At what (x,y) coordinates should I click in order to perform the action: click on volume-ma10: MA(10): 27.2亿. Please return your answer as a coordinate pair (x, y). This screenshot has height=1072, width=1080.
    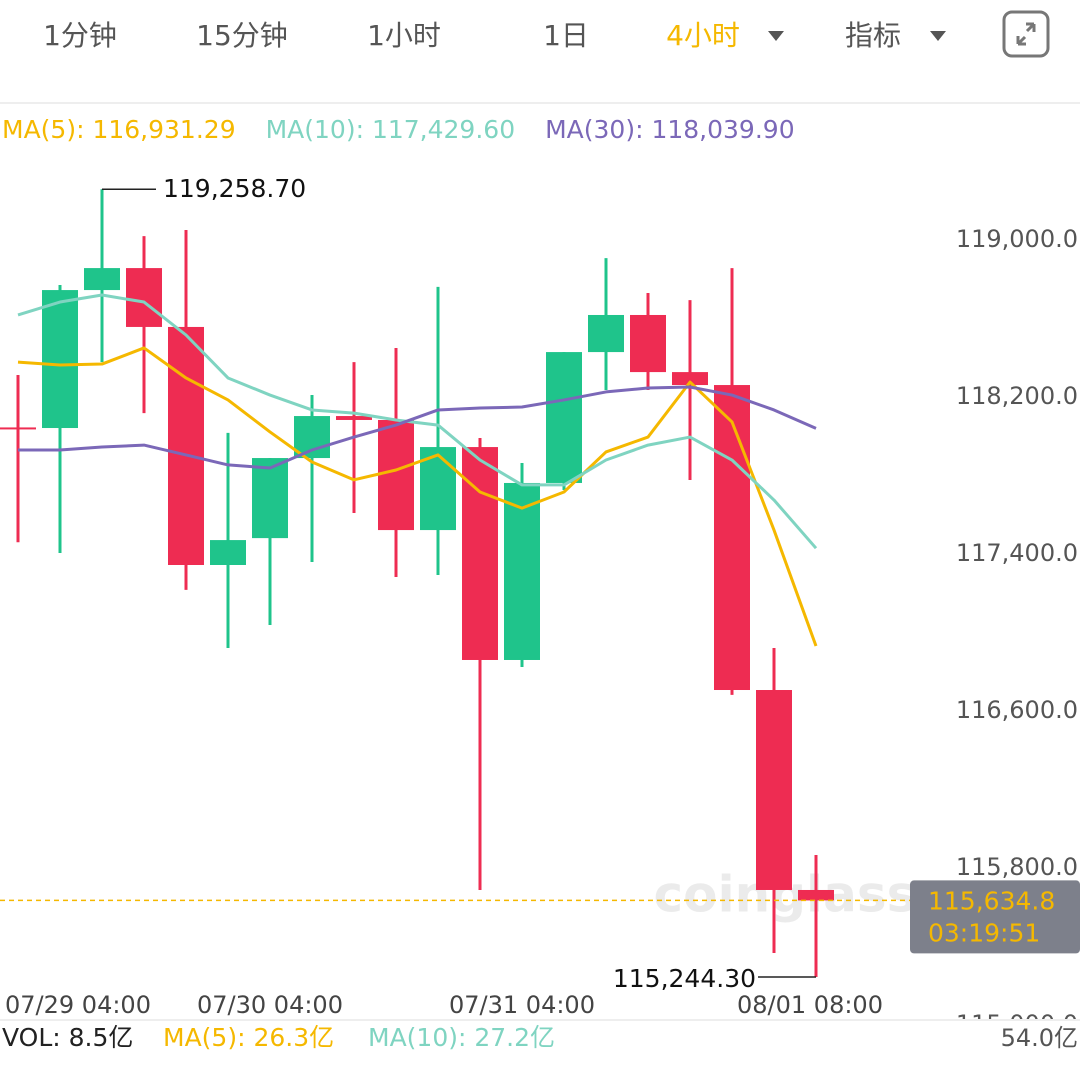
    Looking at the image, I should click on (461, 1037).